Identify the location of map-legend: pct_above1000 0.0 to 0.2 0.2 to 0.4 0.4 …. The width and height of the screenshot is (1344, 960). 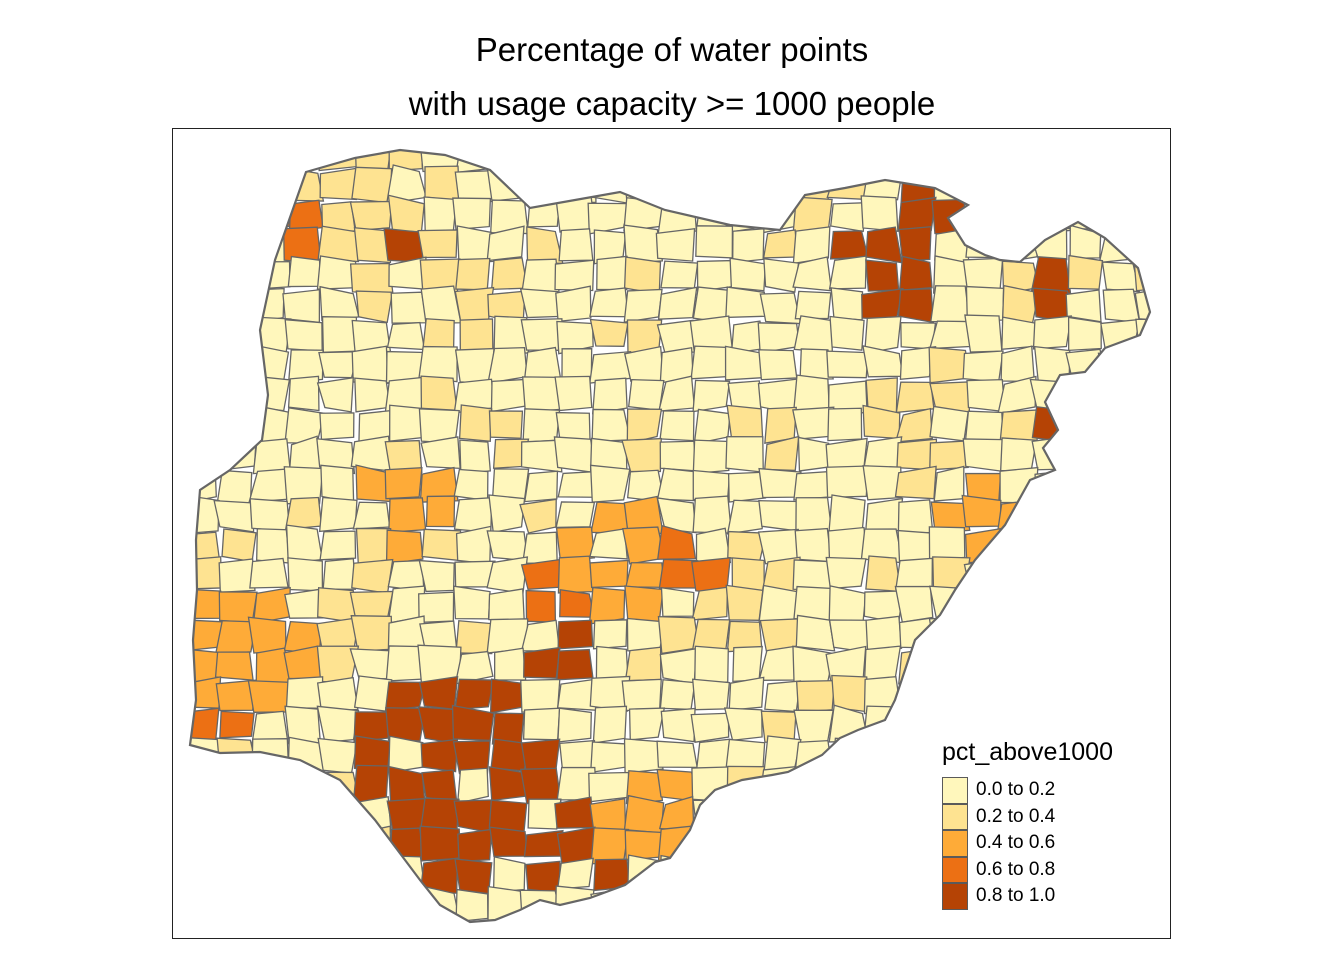
(1027, 824).